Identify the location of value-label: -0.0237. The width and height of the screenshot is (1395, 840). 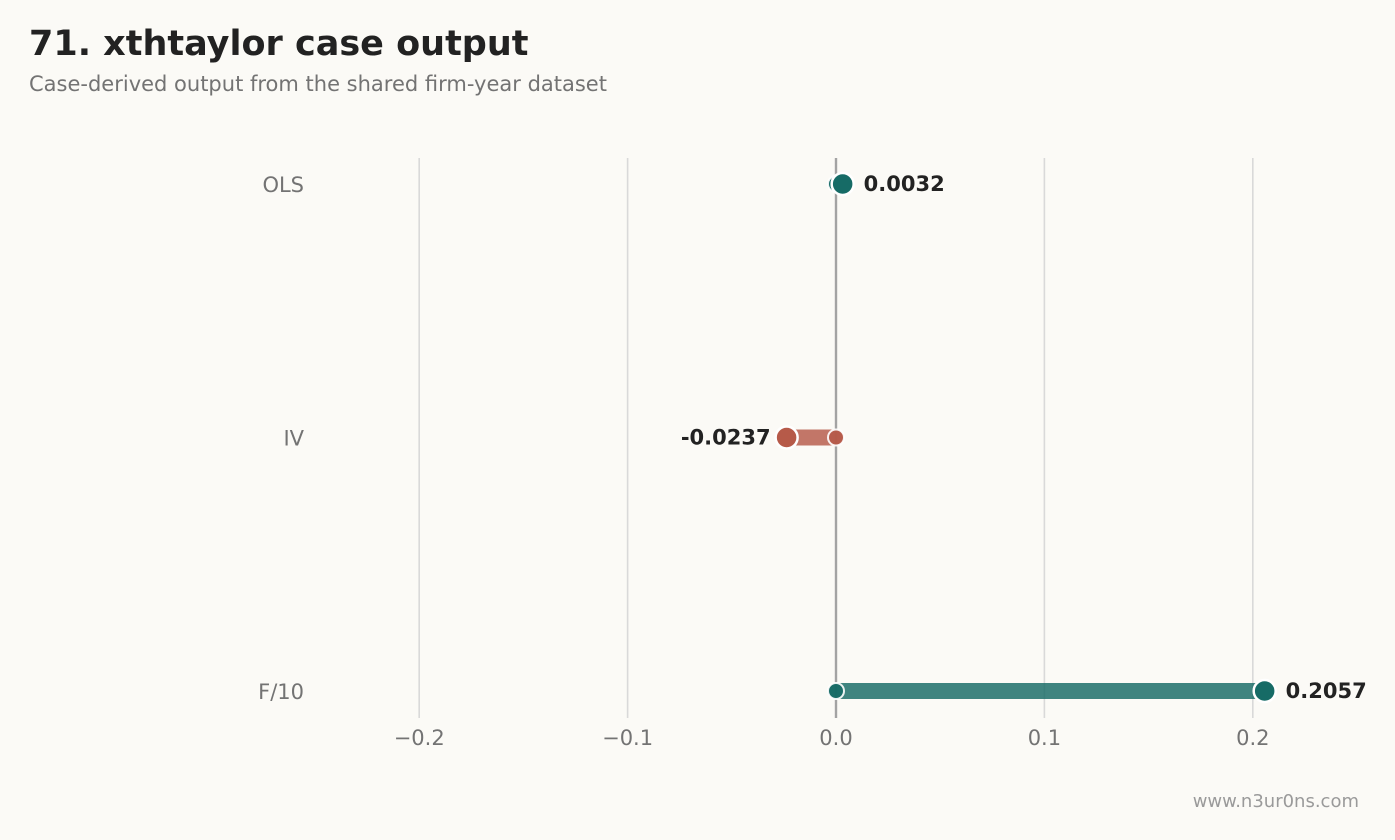
(726, 438).